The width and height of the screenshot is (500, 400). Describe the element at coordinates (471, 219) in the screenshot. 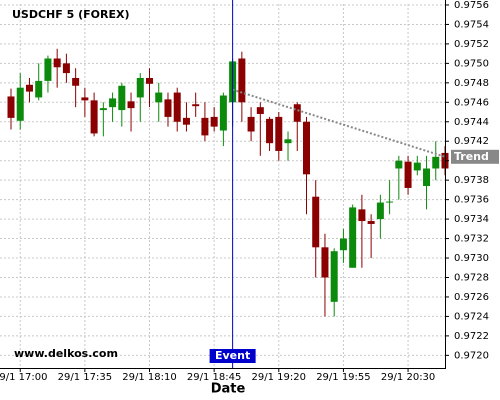

I see `y-tick-label: 0.9734` at that location.